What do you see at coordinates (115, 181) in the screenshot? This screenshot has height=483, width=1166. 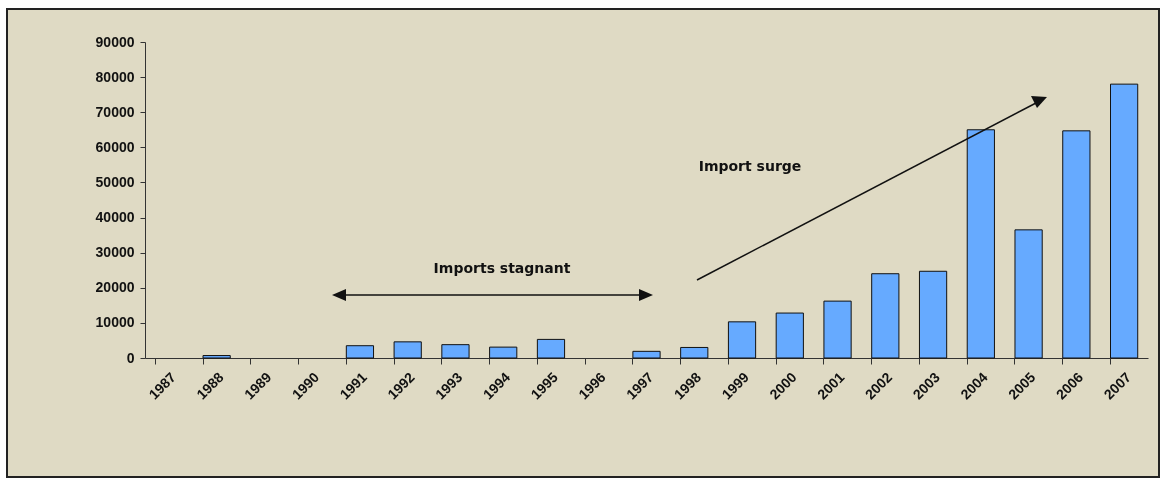 I see `y-tick-label: 50000` at bounding box center [115, 181].